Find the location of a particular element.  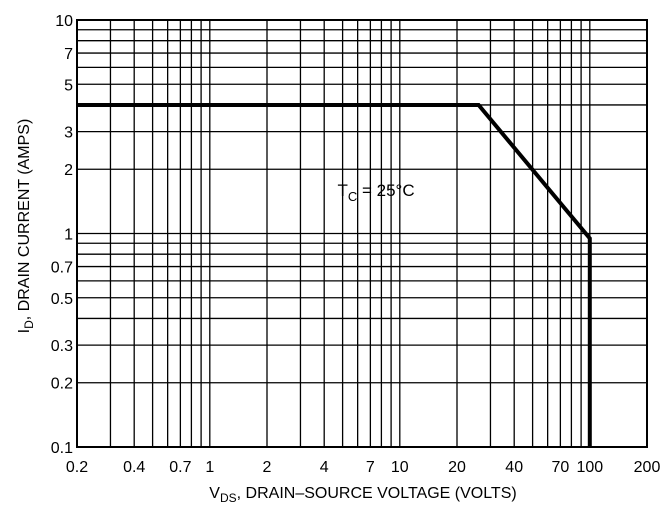

y-tick-label: 0.5 is located at coordinates (62, 299).